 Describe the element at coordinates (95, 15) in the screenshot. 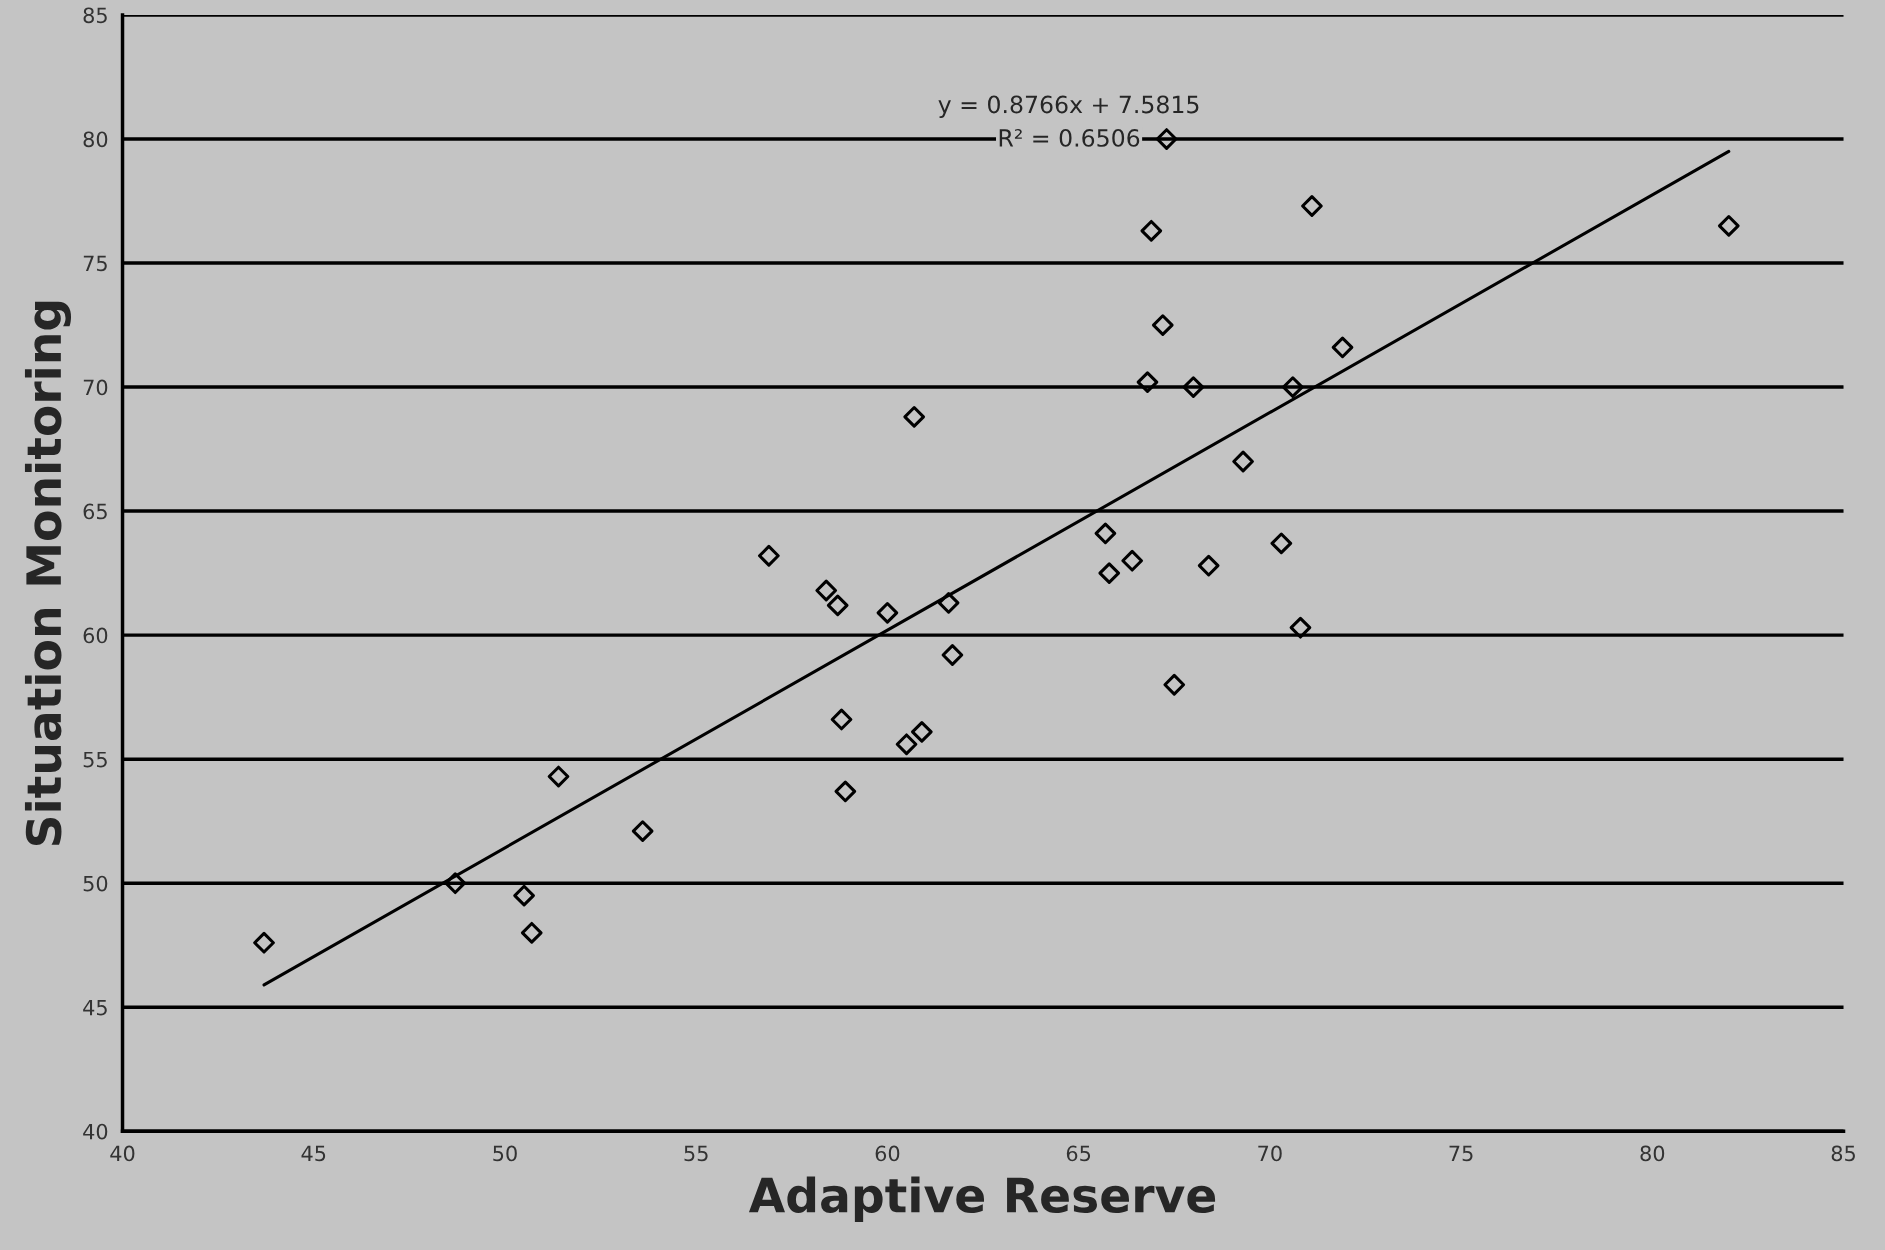

I see `y-tick-label: 85` at that location.